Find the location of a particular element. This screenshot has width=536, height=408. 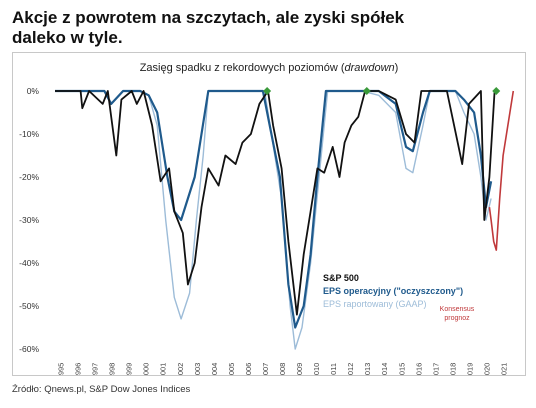

x-tick-label: 2017 is located at coordinates (435, 369).